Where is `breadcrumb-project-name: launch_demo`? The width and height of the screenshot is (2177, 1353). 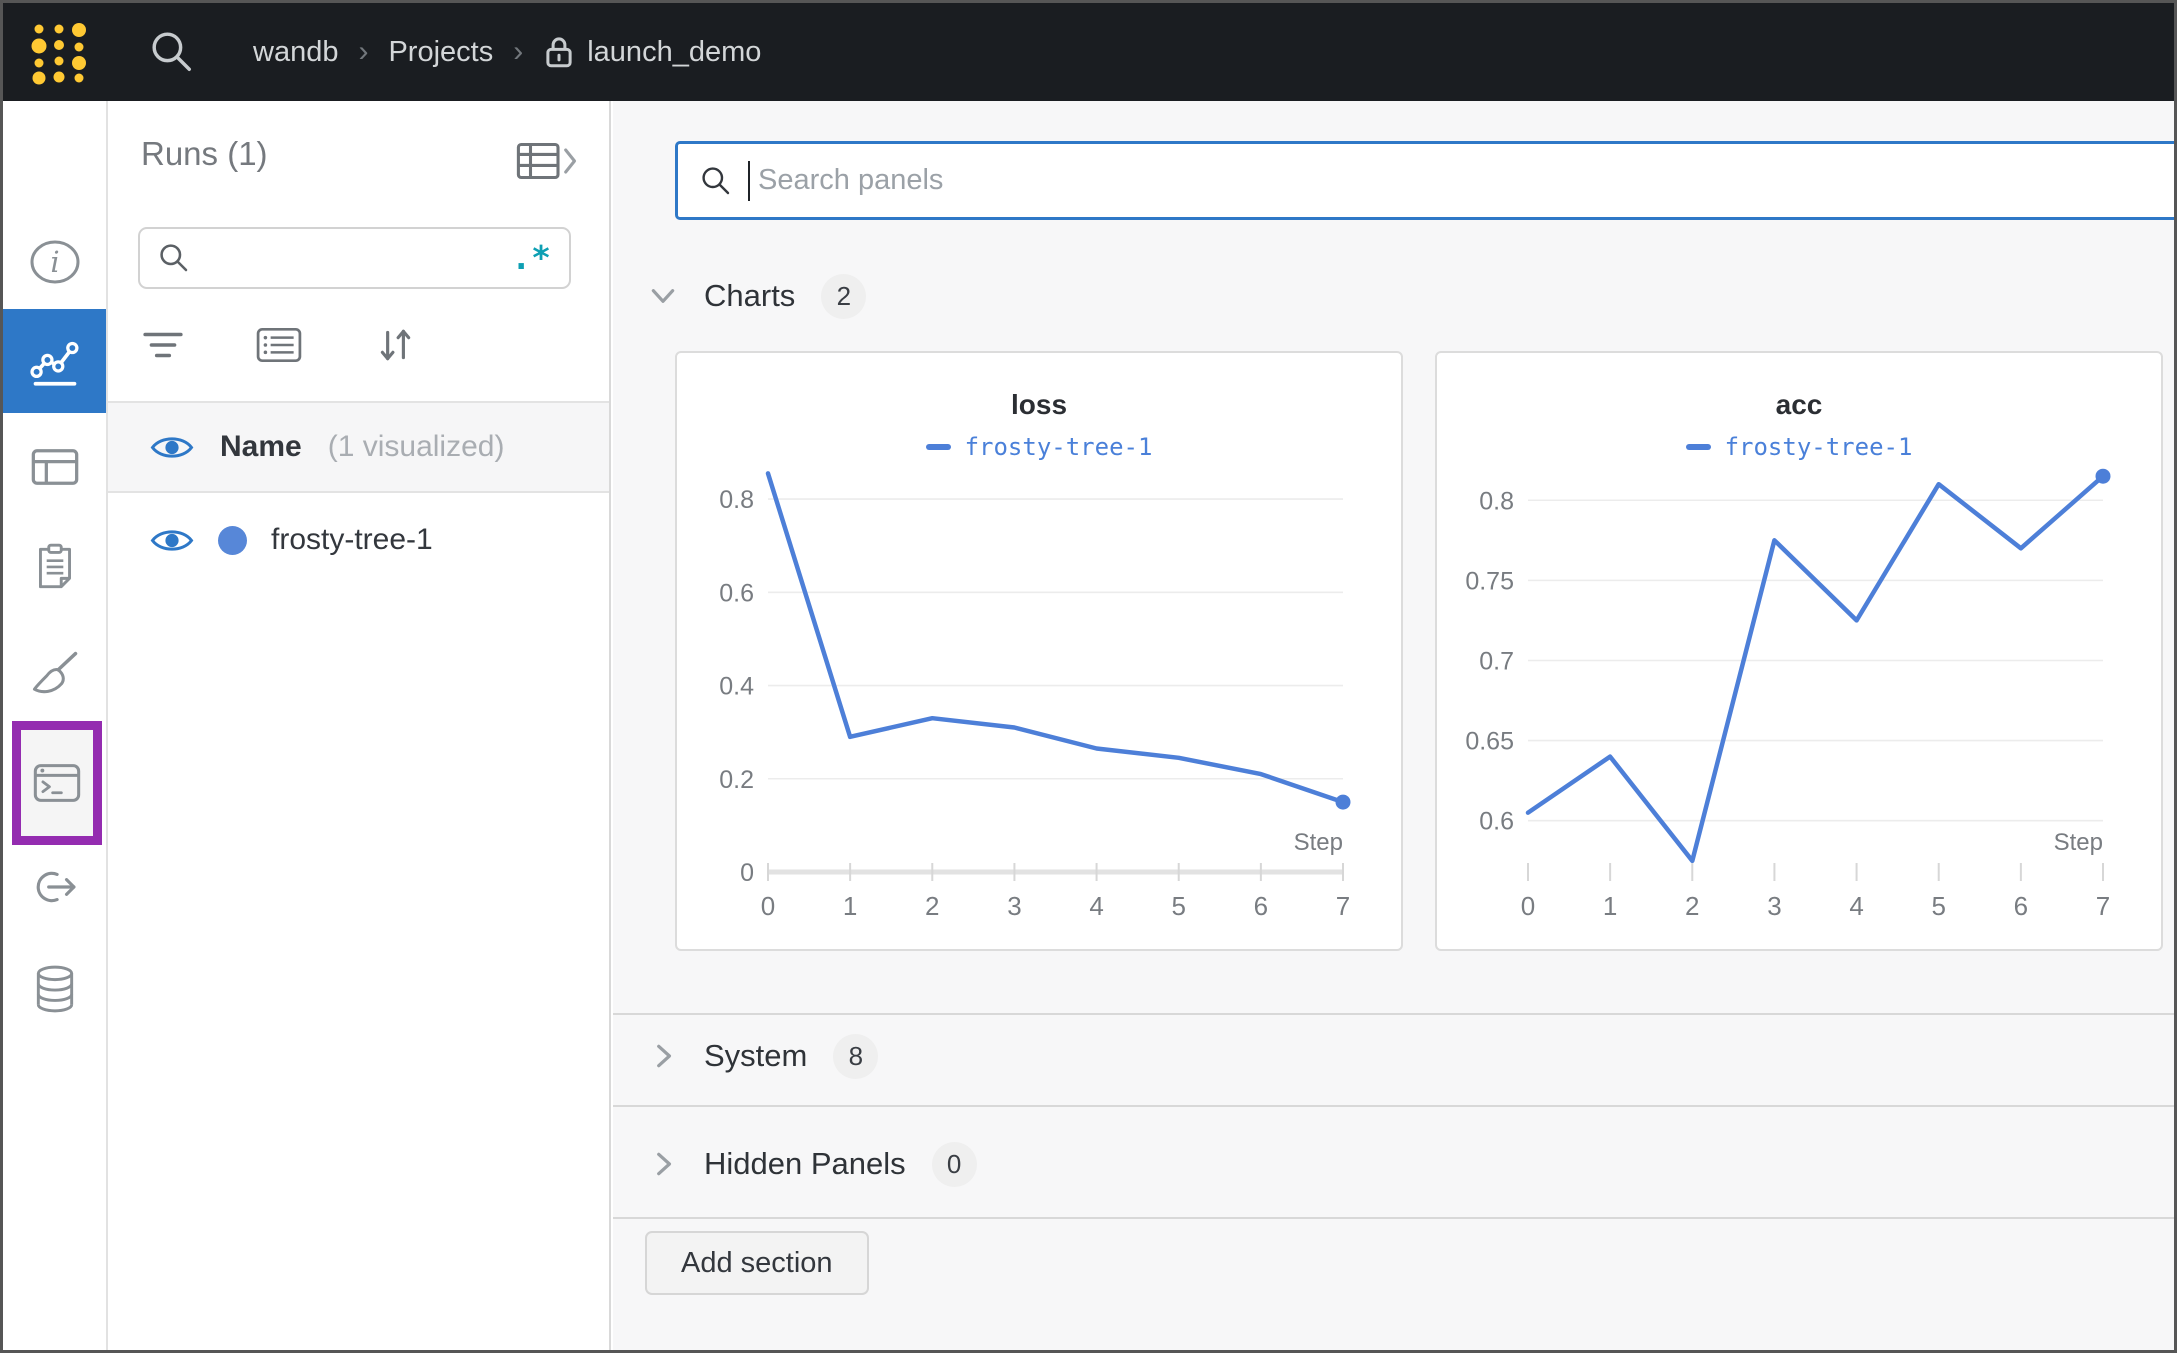
breadcrumb-project-name: launch_demo is located at coordinates (674, 51).